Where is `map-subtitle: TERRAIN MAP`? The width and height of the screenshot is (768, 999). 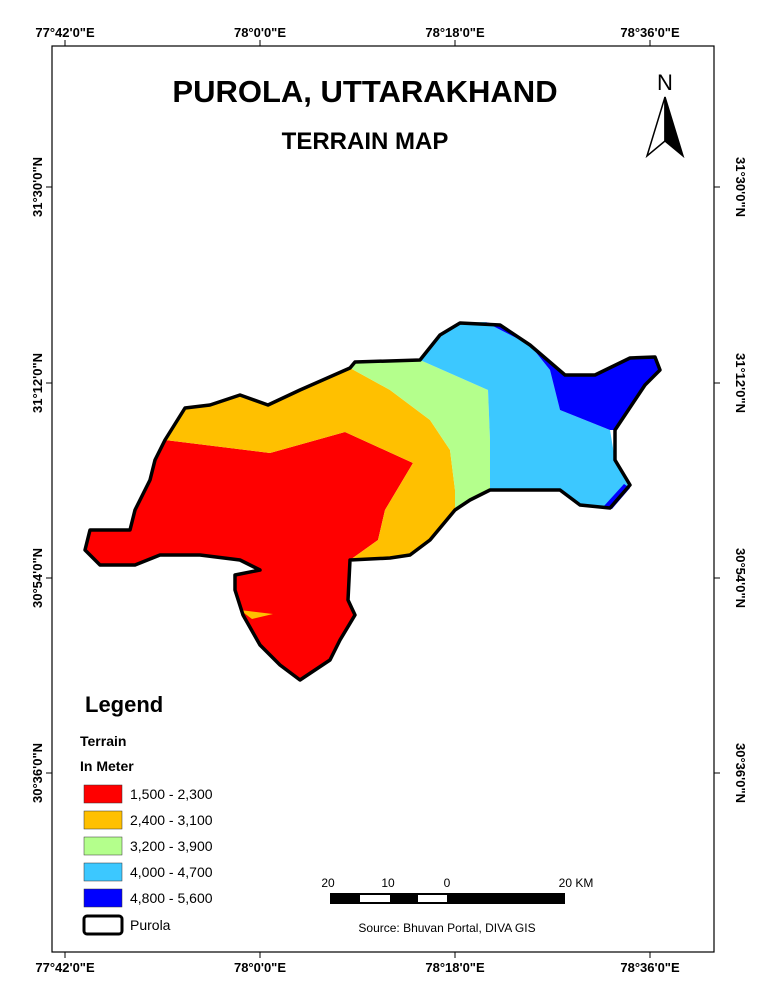
map-subtitle: TERRAIN MAP is located at coordinates (365, 141).